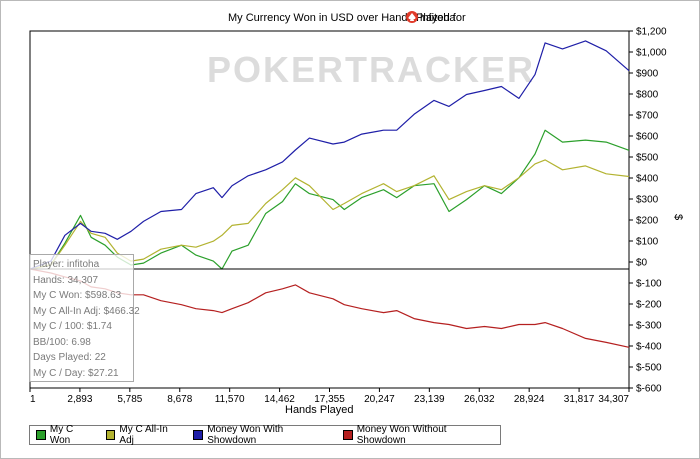  I want to click on pokertracker-watermark: POKERTRACKER, so click(371, 69).